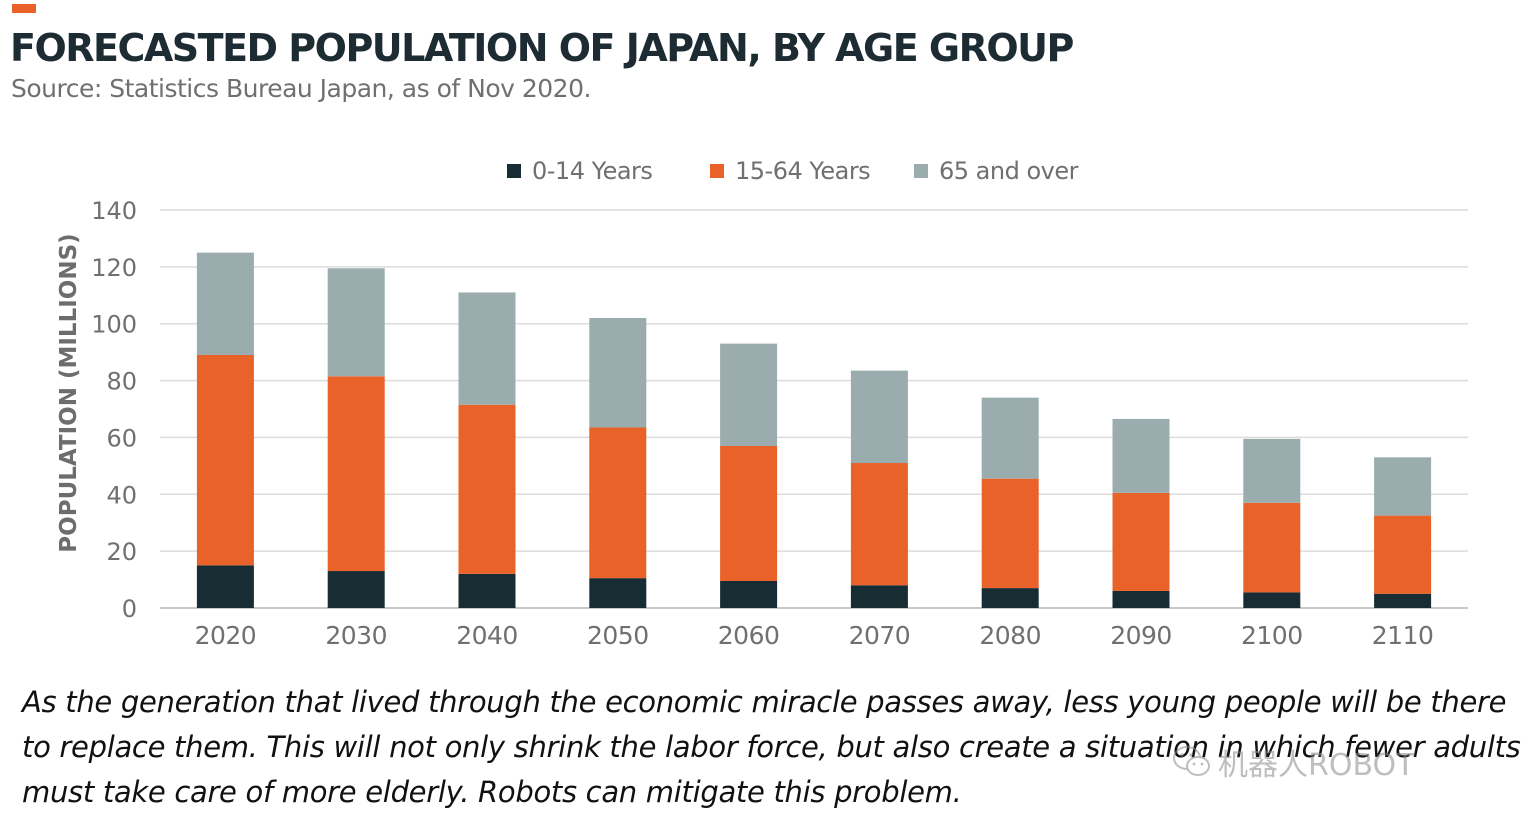 The height and width of the screenshot is (835, 1534). What do you see at coordinates (121, 495) in the screenshot?
I see `y-tick-label: 40` at bounding box center [121, 495].